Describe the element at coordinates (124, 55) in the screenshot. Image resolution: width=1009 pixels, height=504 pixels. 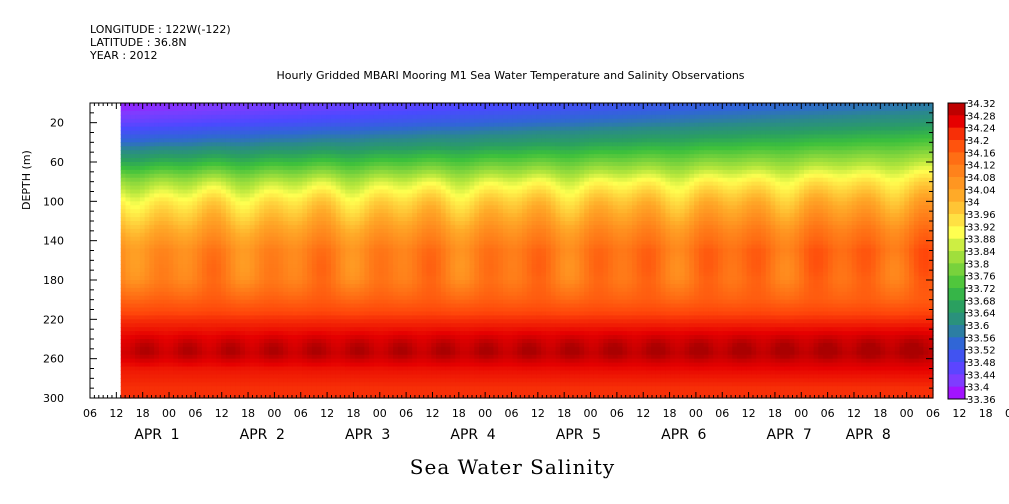
I see `year-label: YEAR : 2012` at that location.